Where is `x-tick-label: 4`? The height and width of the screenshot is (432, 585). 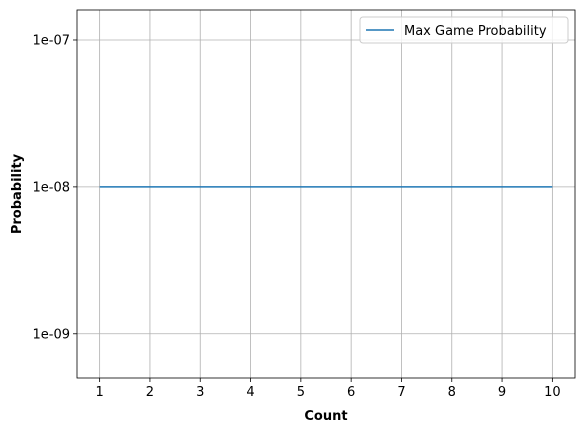
x-tick-label: 4 is located at coordinates (250, 392).